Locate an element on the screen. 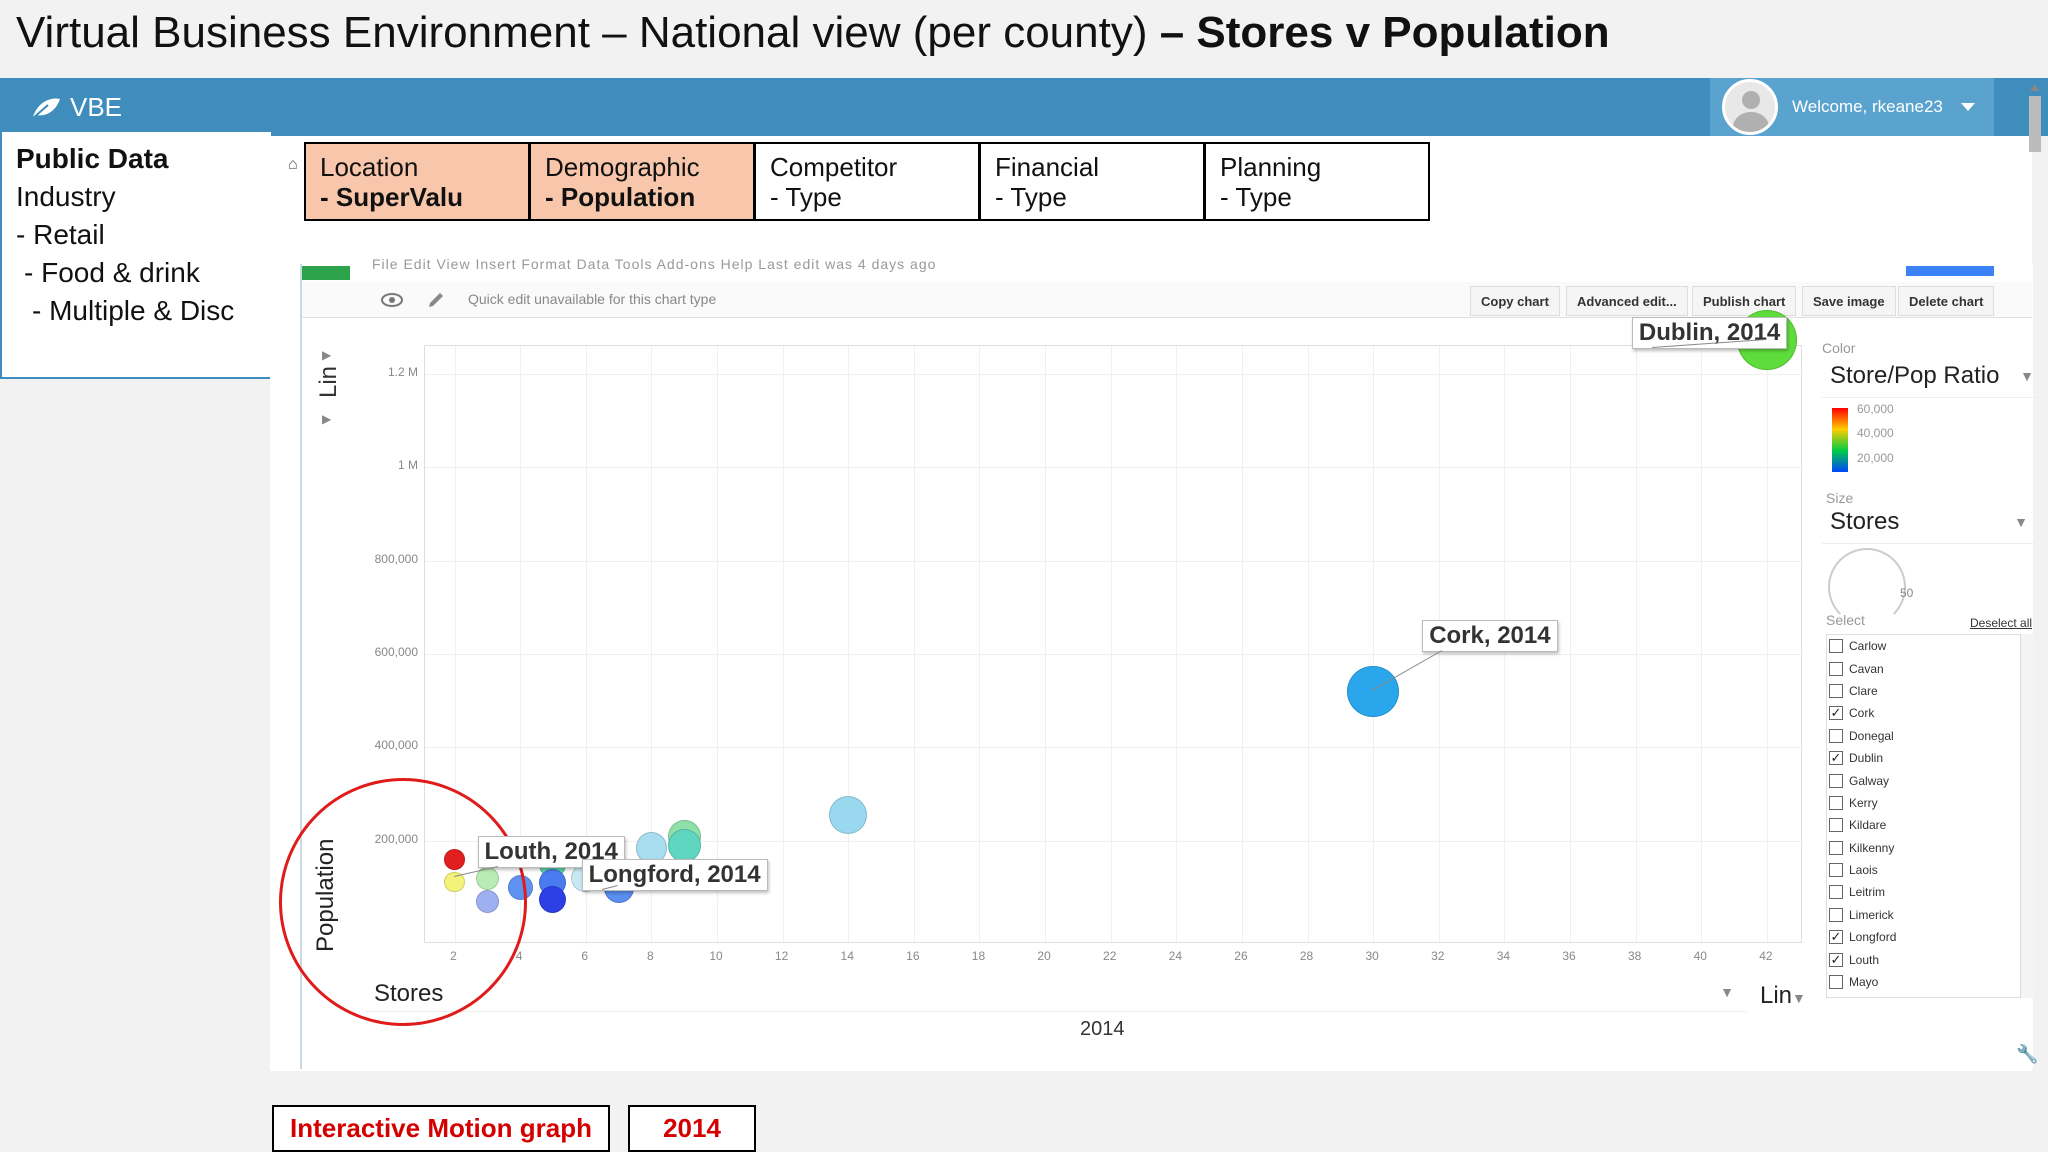 This screenshot has height=1152, width=2048. eye-icon is located at coordinates (392, 300).